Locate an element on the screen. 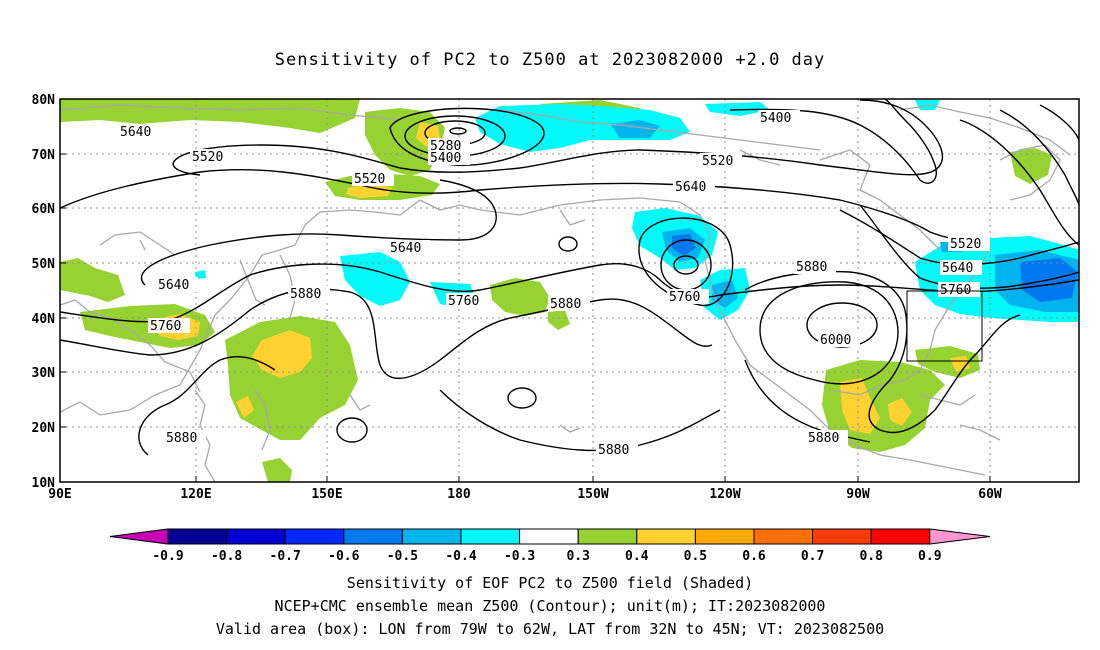 The image size is (1100, 650). colorbar-label: 0.5 is located at coordinates (695, 556).